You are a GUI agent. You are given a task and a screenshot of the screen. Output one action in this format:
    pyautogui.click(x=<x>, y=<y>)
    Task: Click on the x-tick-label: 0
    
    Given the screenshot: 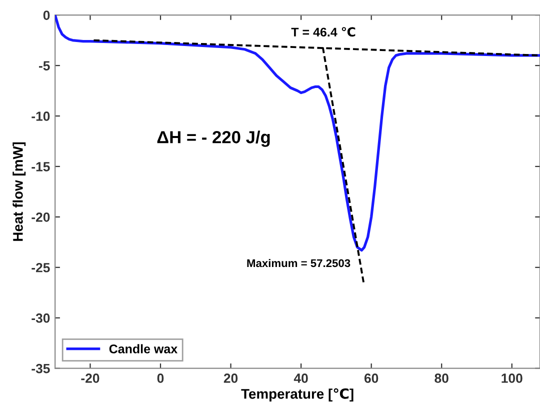 What is the action you would take?
    pyautogui.click(x=160, y=378)
    